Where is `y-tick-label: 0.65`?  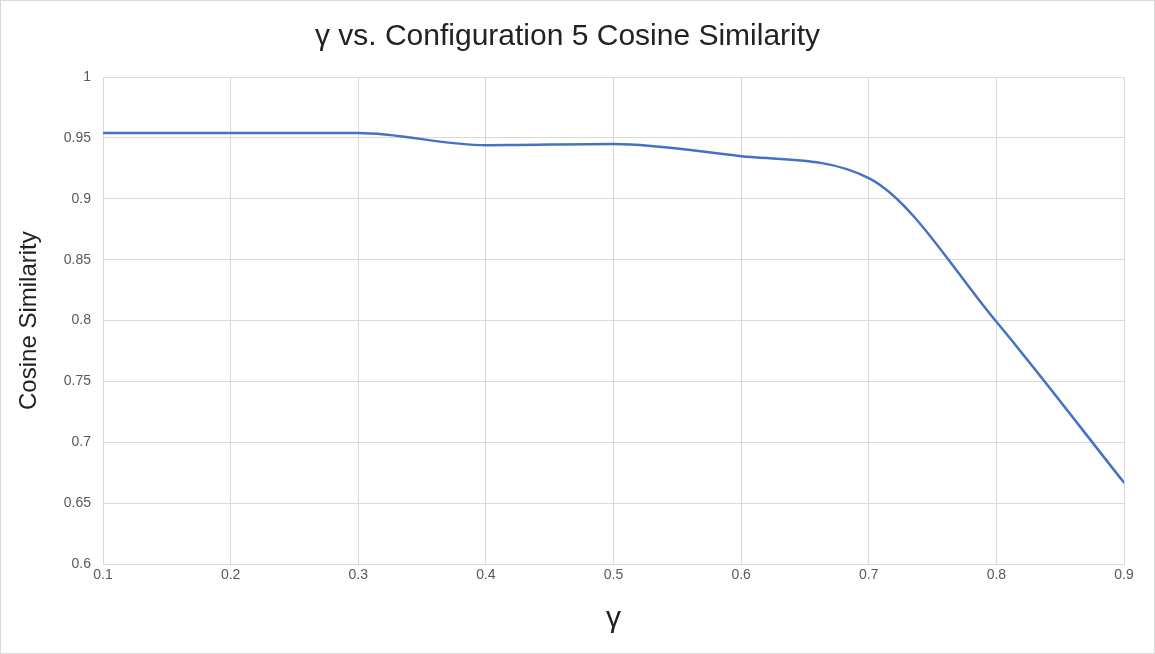 y-tick-label: 0.65 is located at coordinates (77, 502).